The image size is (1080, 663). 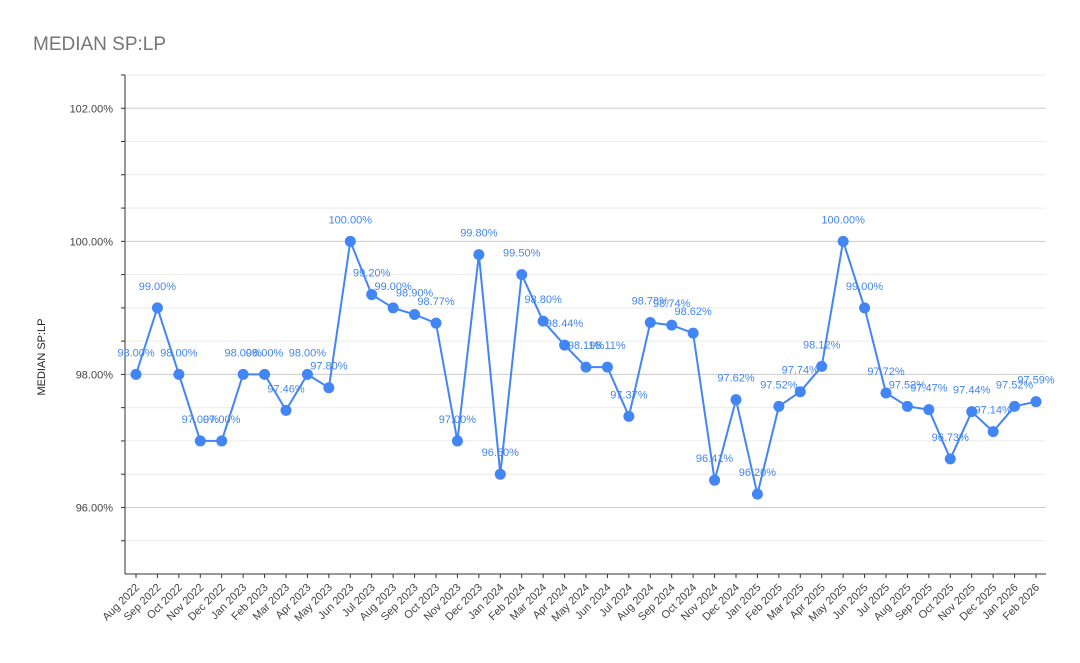 What do you see at coordinates (95, 375) in the screenshot?
I see `y-tick-label: 98.00%` at bounding box center [95, 375].